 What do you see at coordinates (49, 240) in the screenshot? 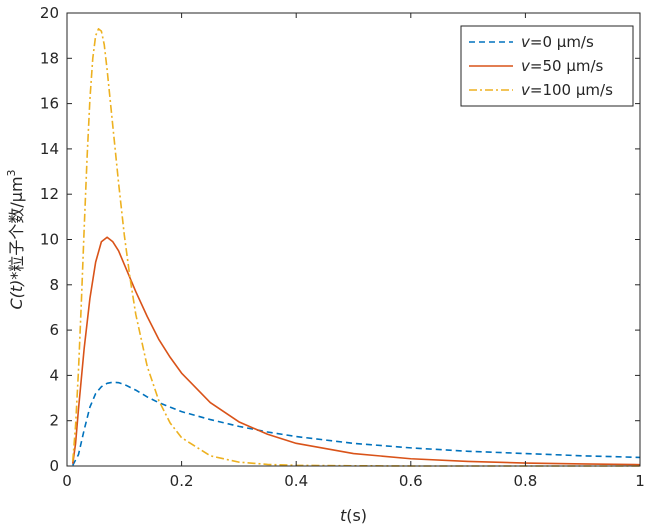
I see `y-tick-label: 10` at bounding box center [49, 240].